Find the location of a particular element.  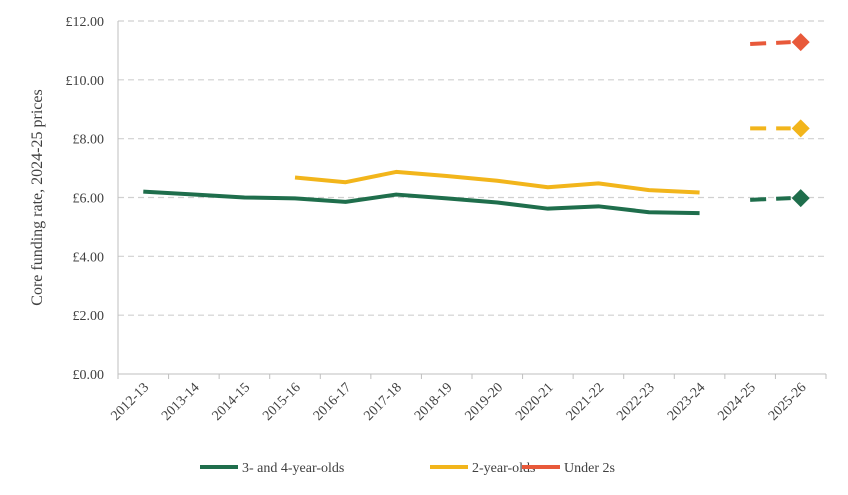

y-tick-label: £6.00 is located at coordinates (89, 199).